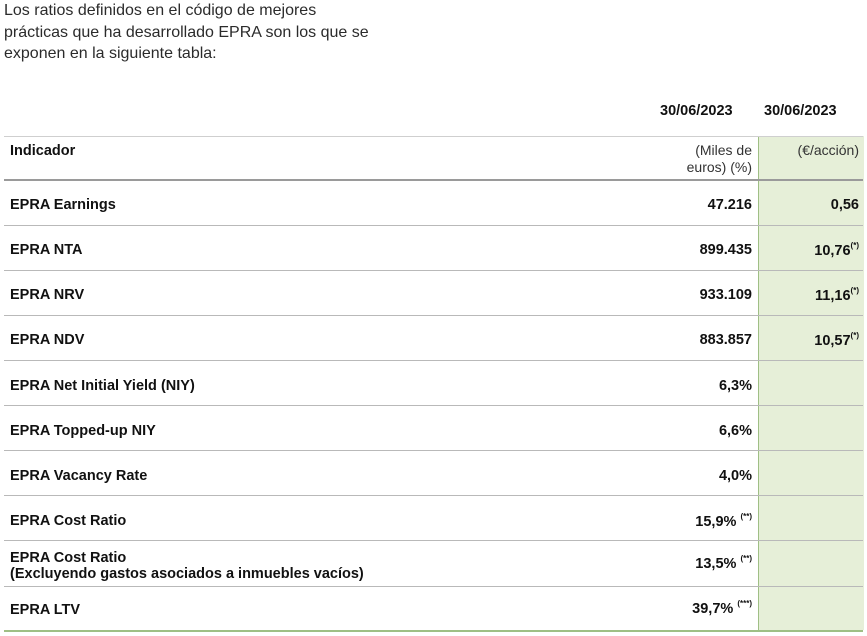  What do you see at coordinates (828, 150) in the screenshot?
I see `unit-col2-header: (€/acción)` at bounding box center [828, 150].